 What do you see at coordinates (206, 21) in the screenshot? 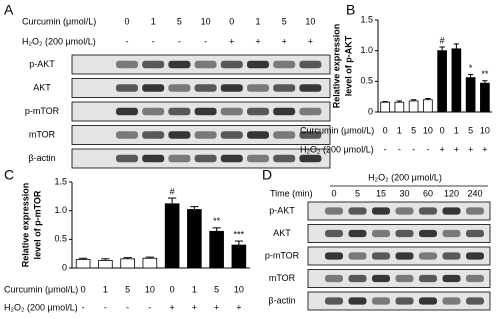
I see `lane-label: 10` at bounding box center [206, 21].